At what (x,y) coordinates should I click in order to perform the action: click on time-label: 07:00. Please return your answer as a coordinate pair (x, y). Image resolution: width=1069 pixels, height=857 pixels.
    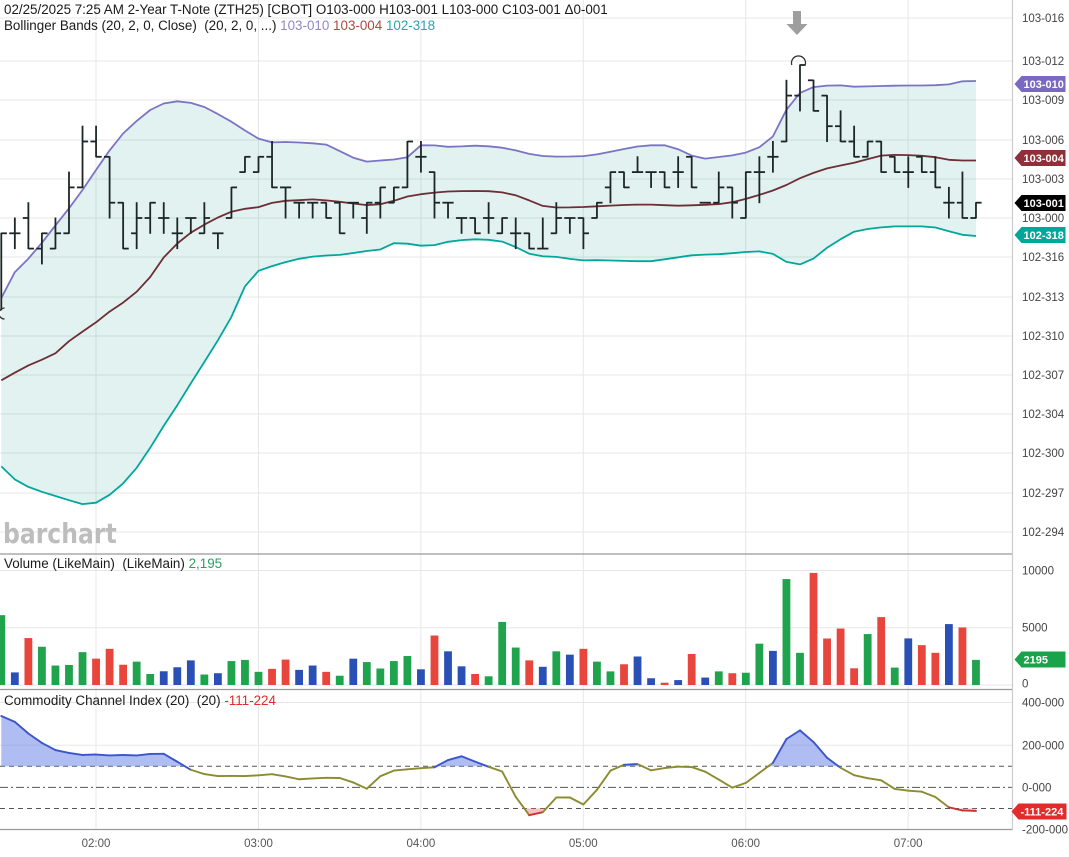
    Looking at the image, I should click on (908, 844).